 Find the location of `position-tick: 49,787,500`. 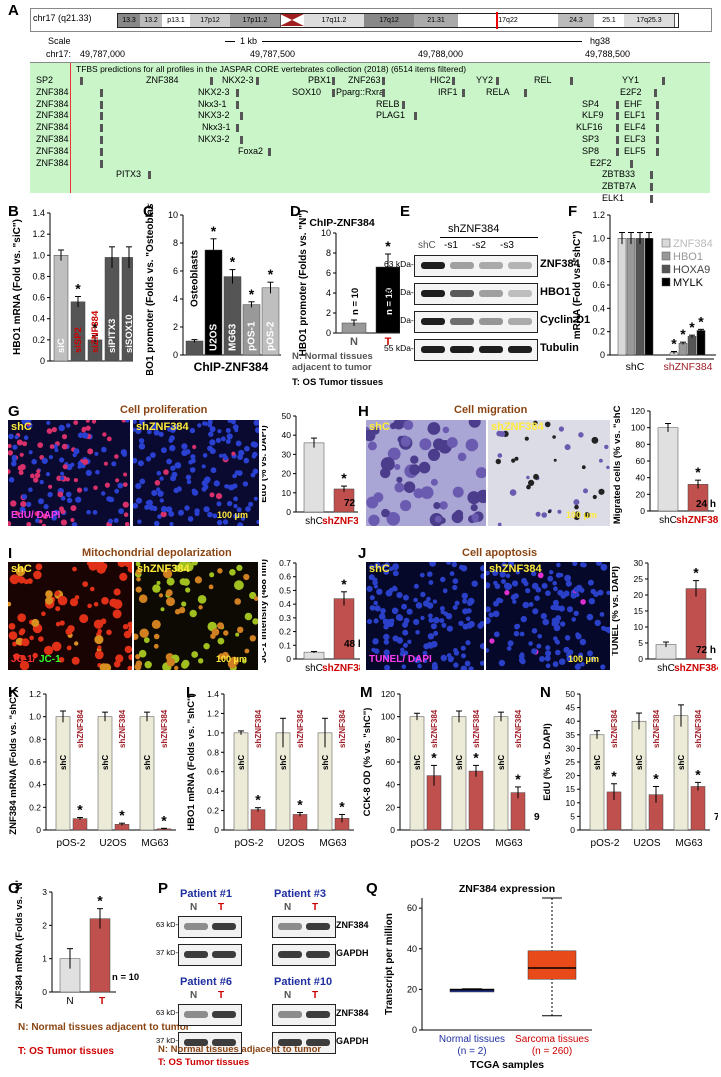

position-tick: 49,787,500 is located at coordinates (273, 54).